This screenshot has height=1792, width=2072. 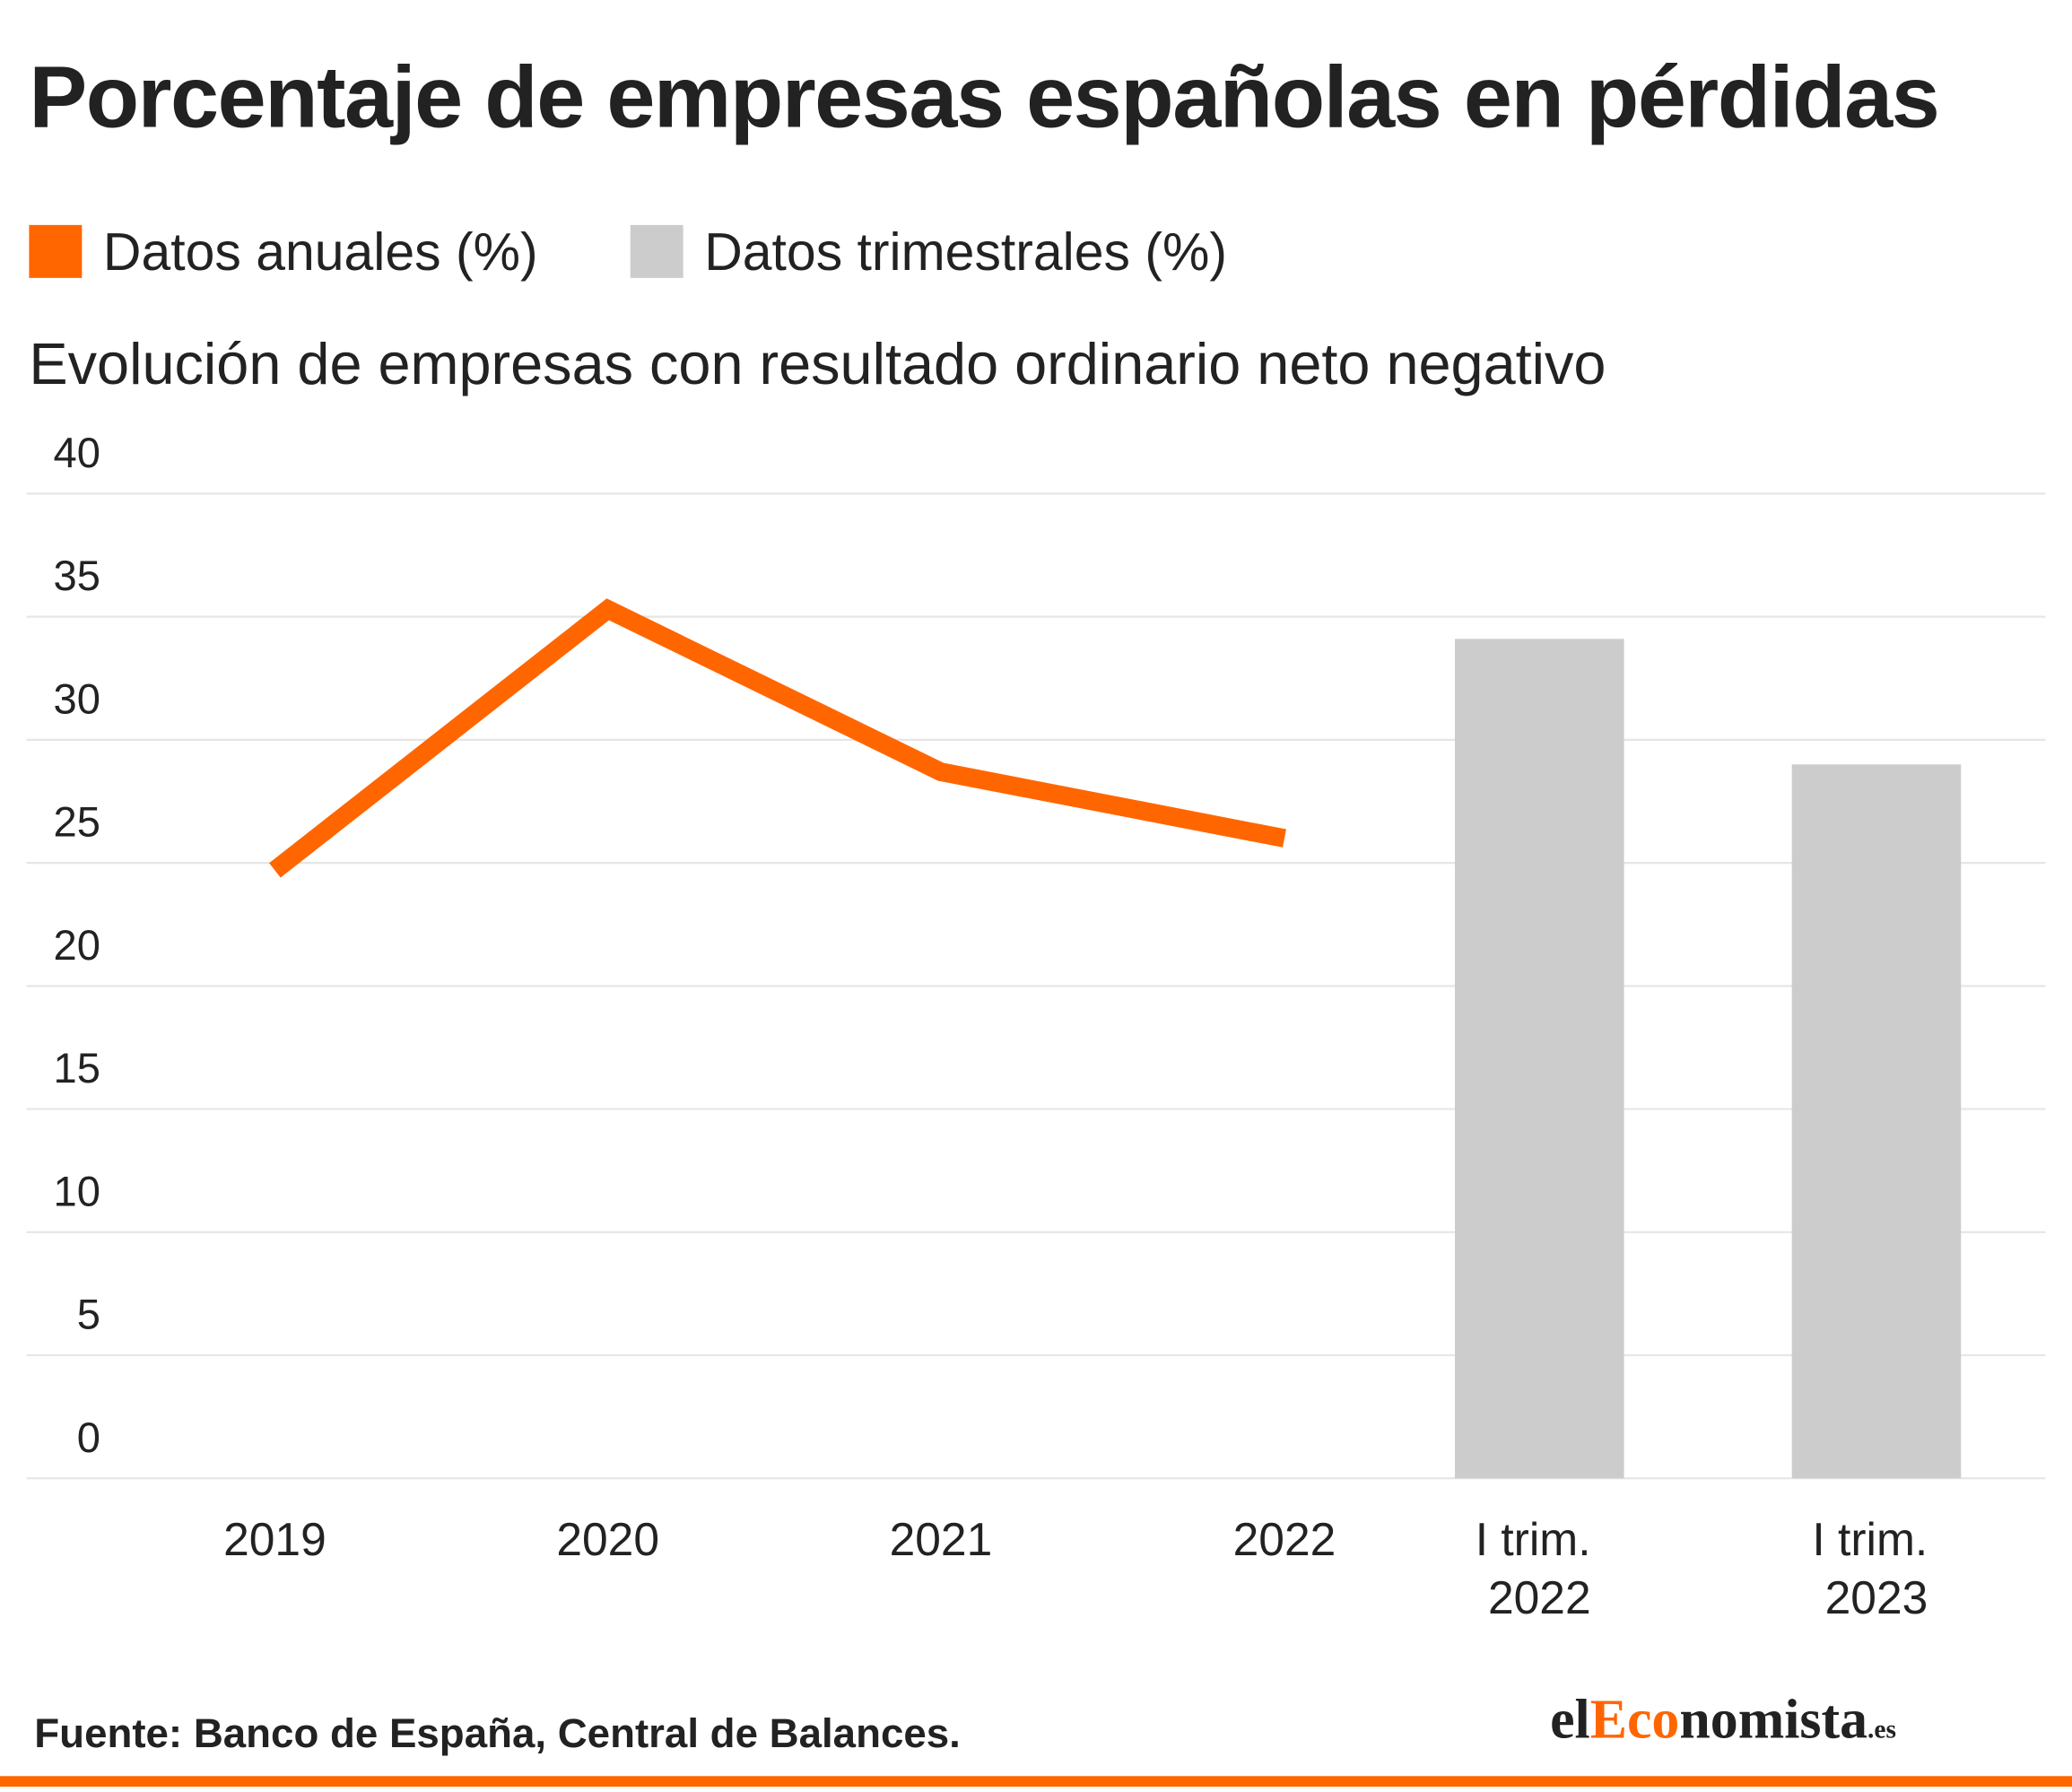 I want to click on line, so click(x=778, y=738).